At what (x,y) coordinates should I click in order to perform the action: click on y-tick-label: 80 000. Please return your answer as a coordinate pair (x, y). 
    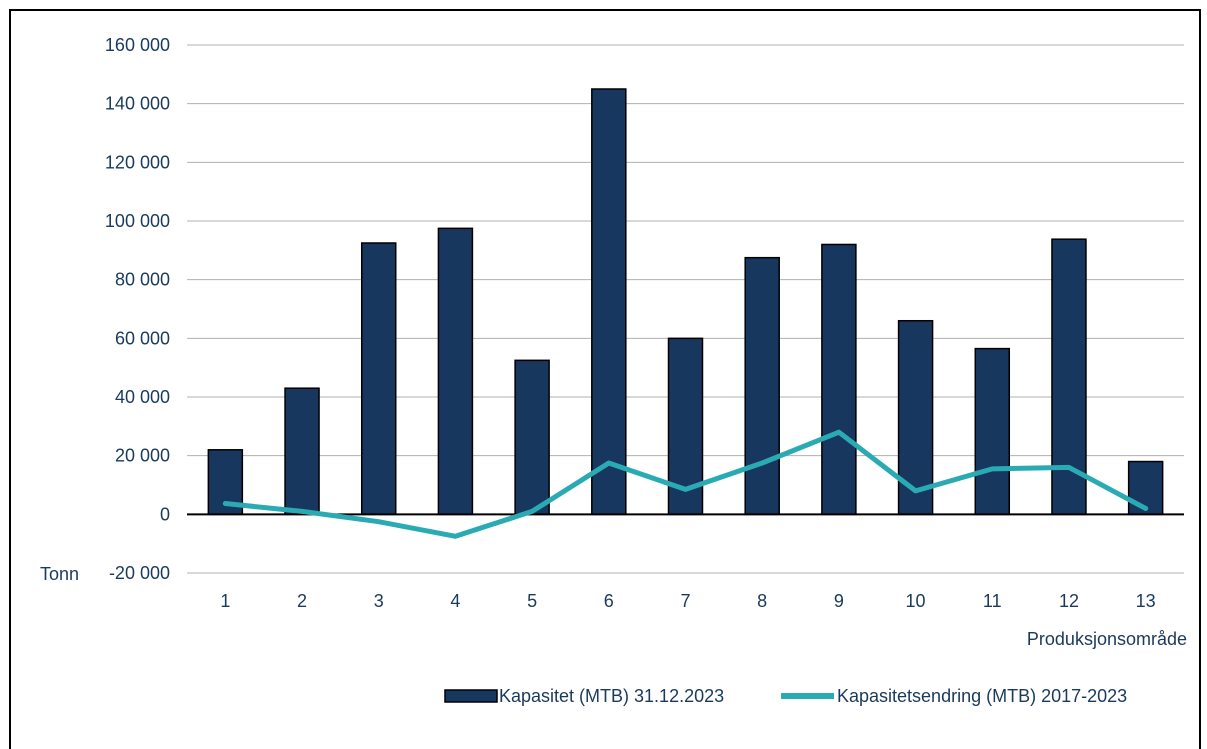
    Looking at the image, I should click on (142, 280).